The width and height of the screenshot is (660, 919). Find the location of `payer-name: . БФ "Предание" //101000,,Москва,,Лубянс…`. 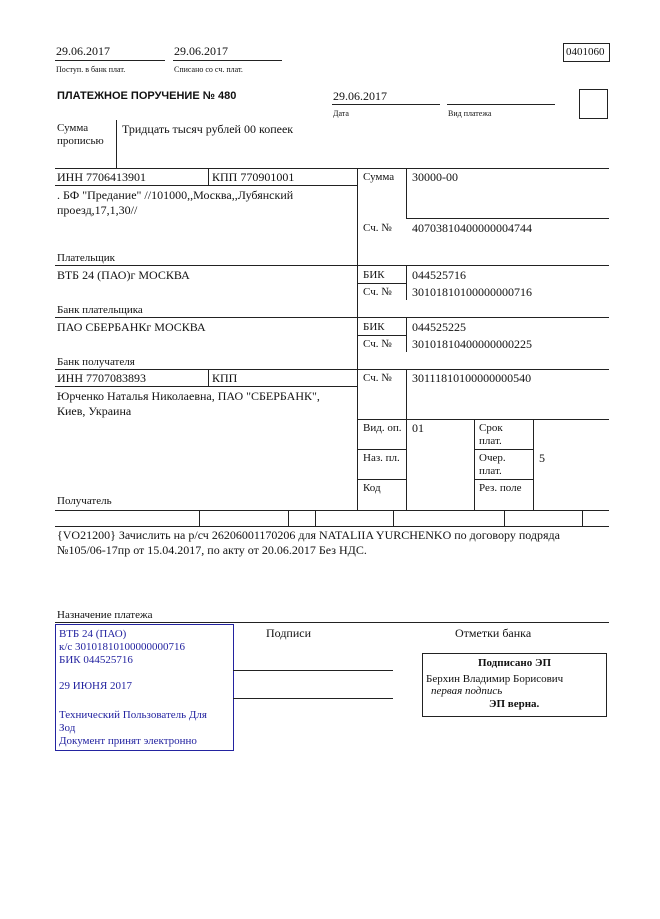

payer-name: . БФ "Предание" //101000,,Москва,,Лубянс… is located at coordinates (175, 195).